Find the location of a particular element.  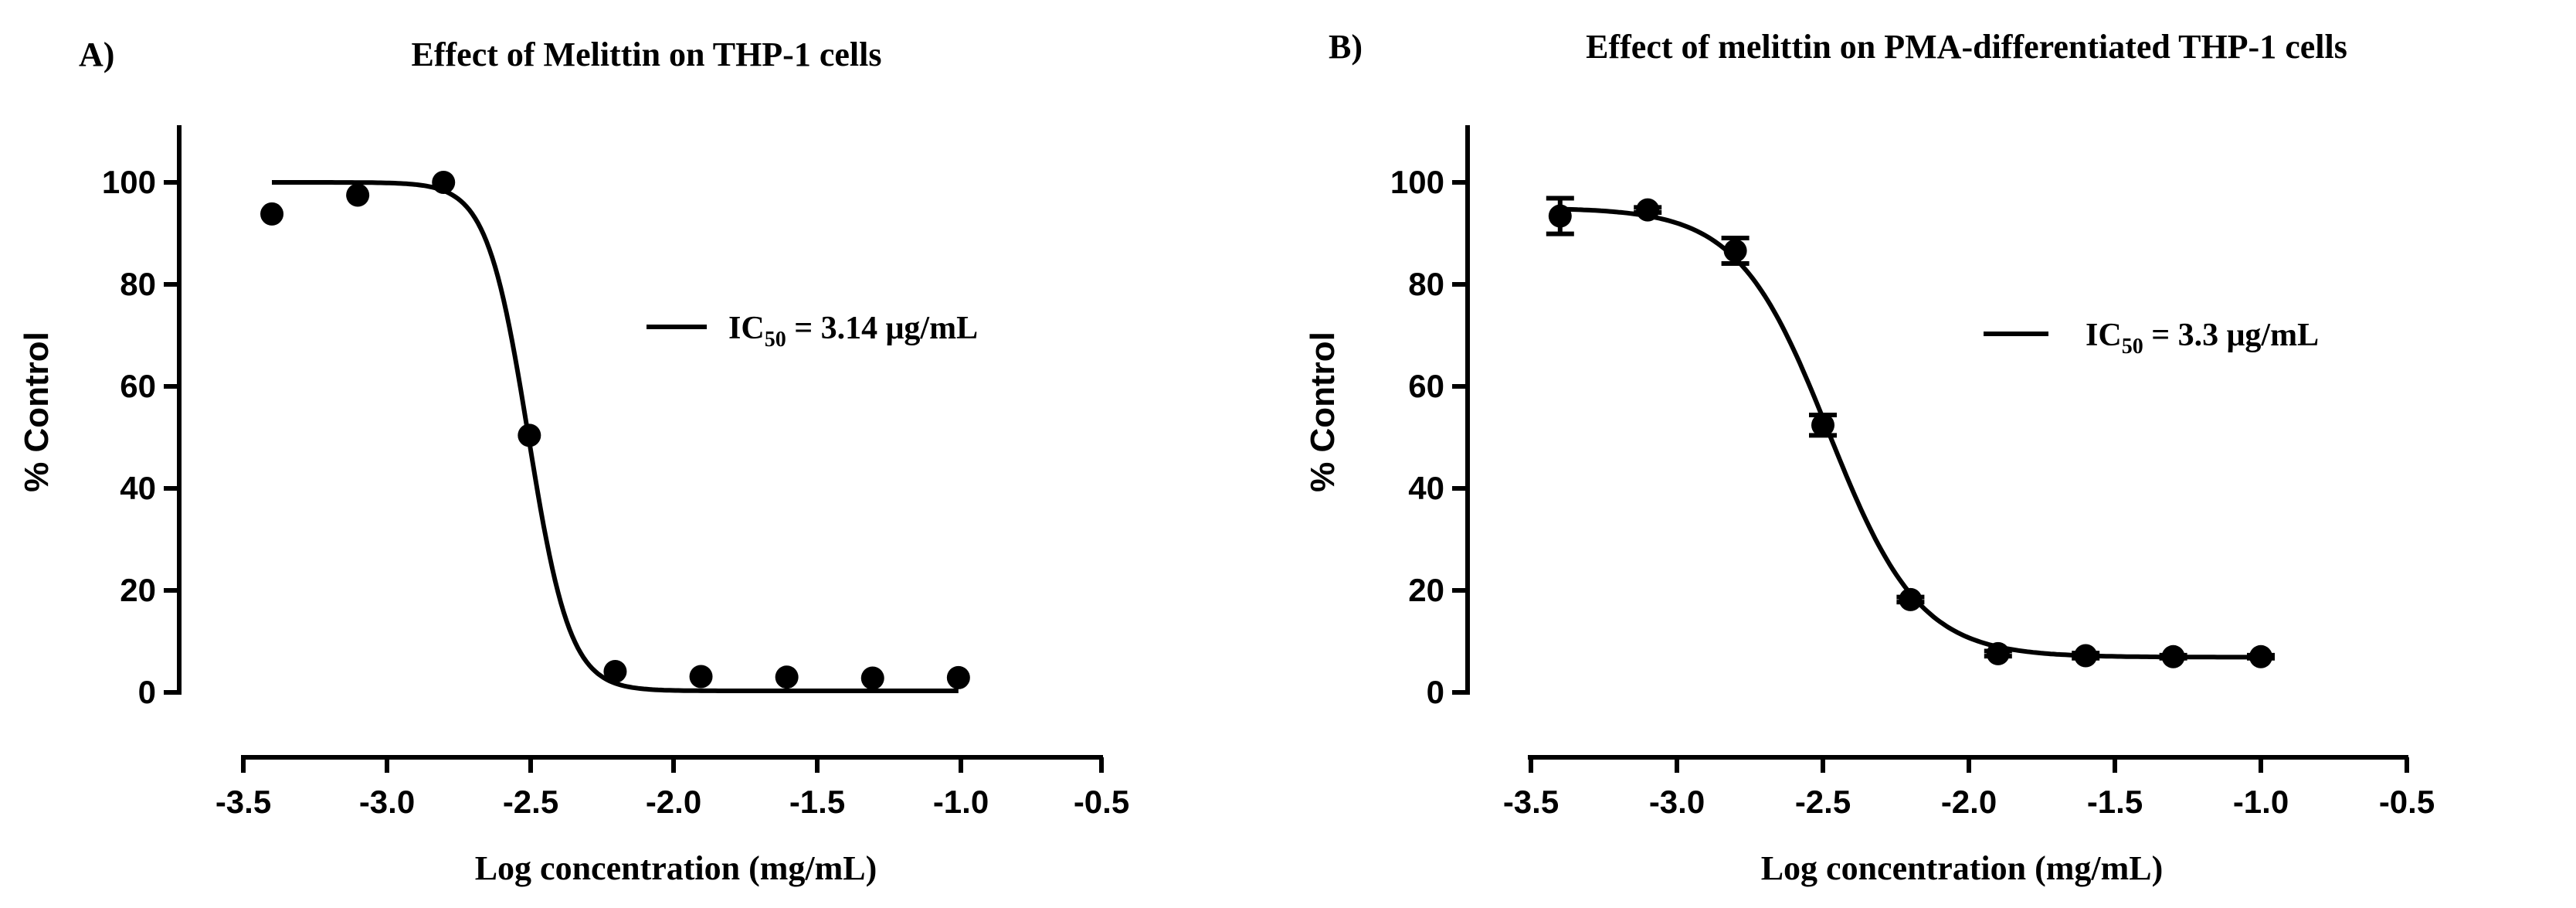

panel-b-xtick-label: -2.0 is located at coordinates (1969, 802).